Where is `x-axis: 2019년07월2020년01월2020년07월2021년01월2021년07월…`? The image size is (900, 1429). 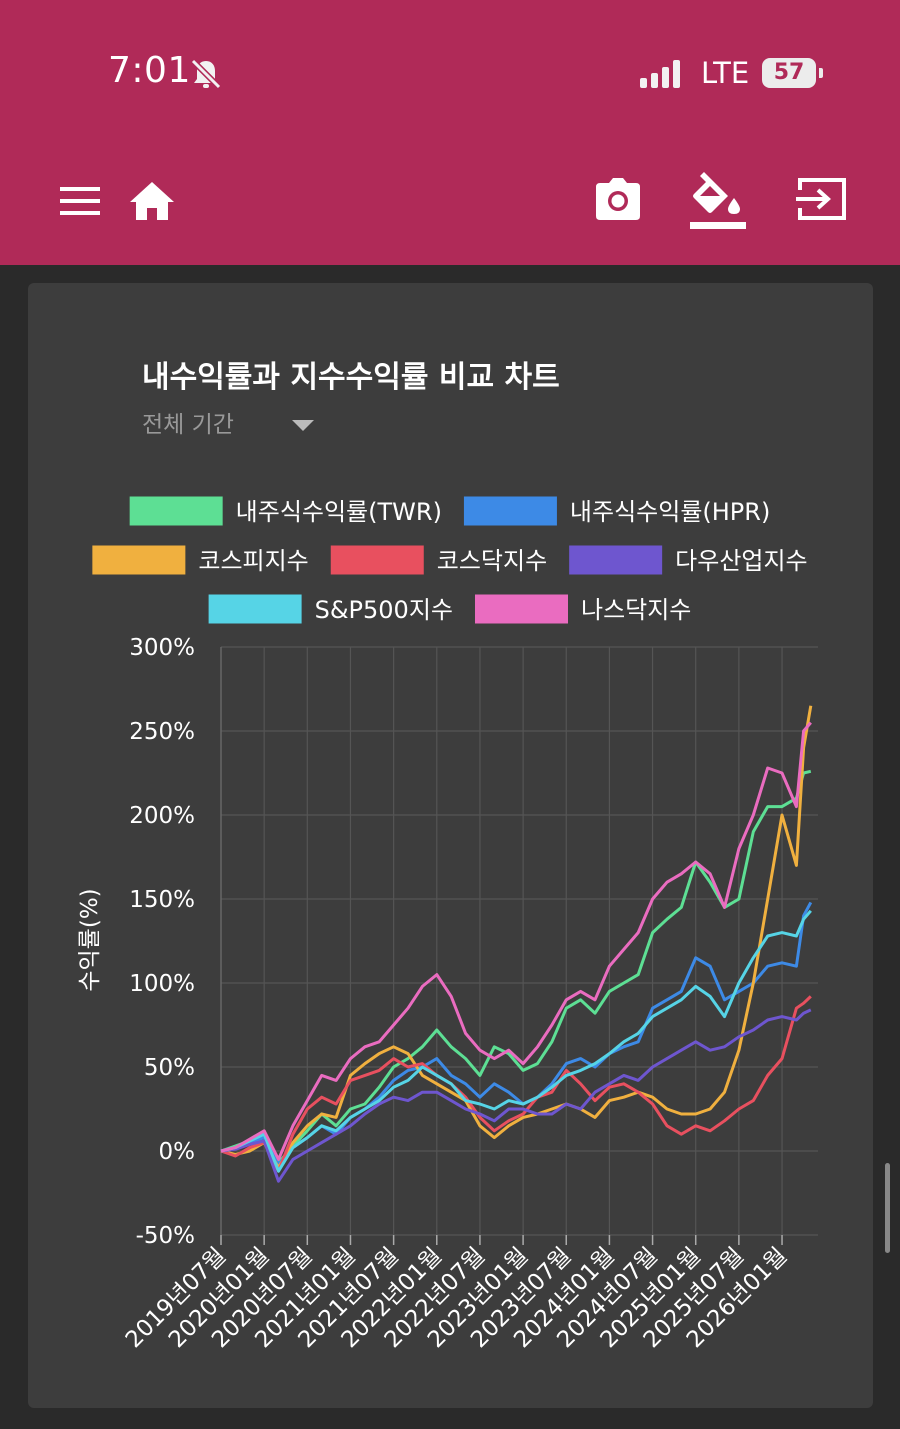
x-axis: 2019년07월2020년01월2020년07월2021년01월2021년07월… is located at coordinates (456, 1298).